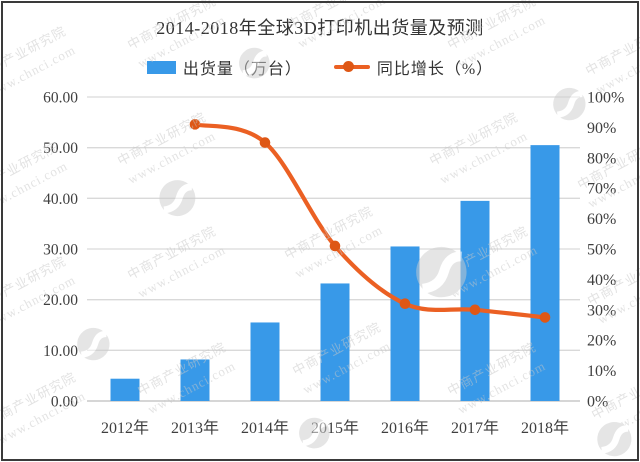  What do you see at coordinates (605, 98) in the screenshot?
I see `right-axis-tick-label: 100%` at bounding box center [605, 98].